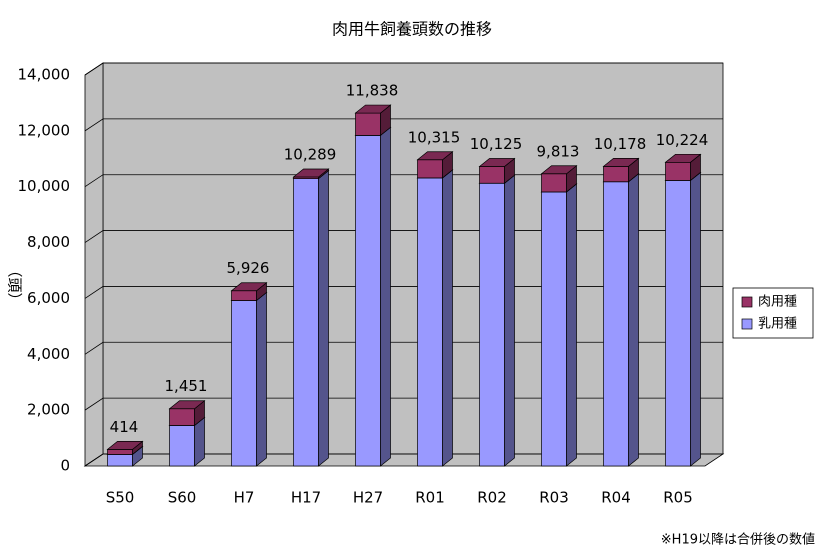 Image resolution: width=823 pixels, height=560 pixels. What do you see at coordinates (44, 130) in the screenshot?
I see `y-tick-label: 12,000` at bounding box center [44, 130].